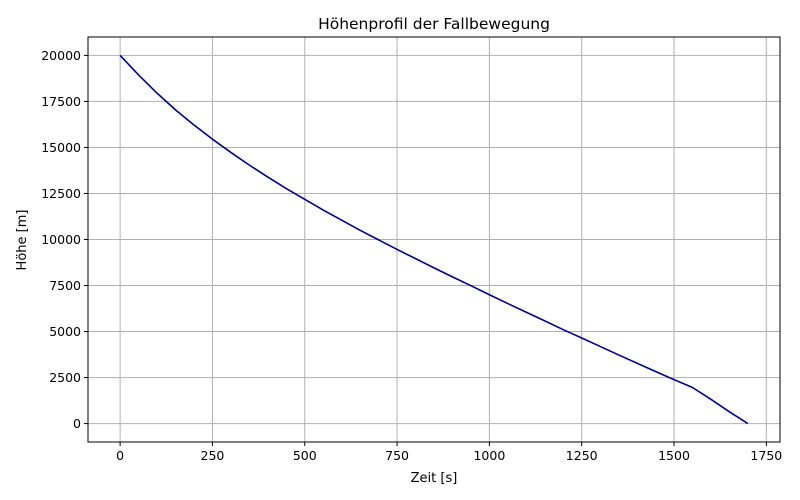 Image resolution: width=800 pixels, height=500 pixels. I want to click on y-tick-label: 15000, so click(61, 147).